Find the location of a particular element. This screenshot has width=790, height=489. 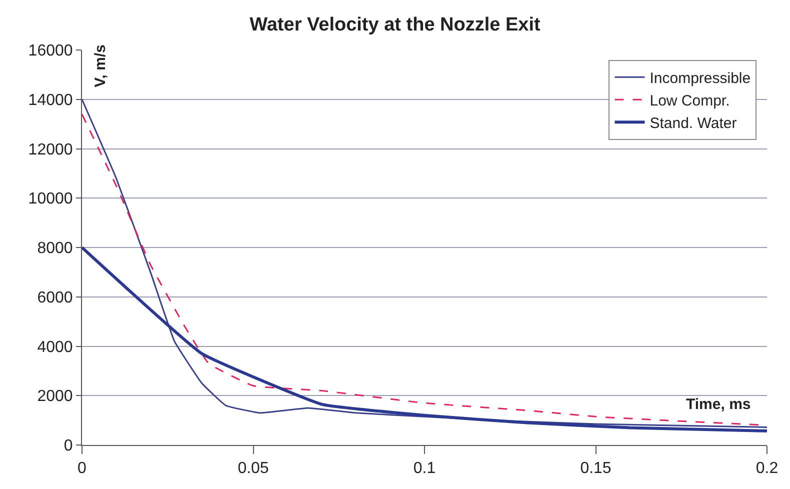

x-tick-label: 0.1 is located at coordinates (424, 469).